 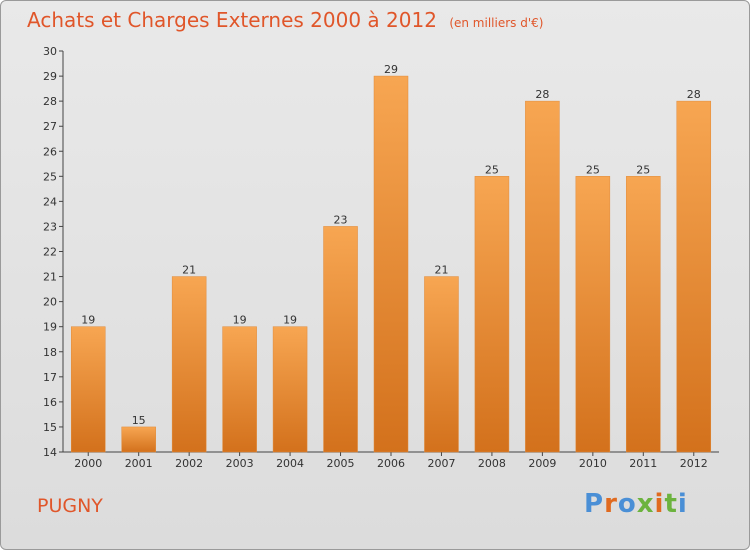 I want to click on y-tick-label: 18, so click(x=50, y=352).